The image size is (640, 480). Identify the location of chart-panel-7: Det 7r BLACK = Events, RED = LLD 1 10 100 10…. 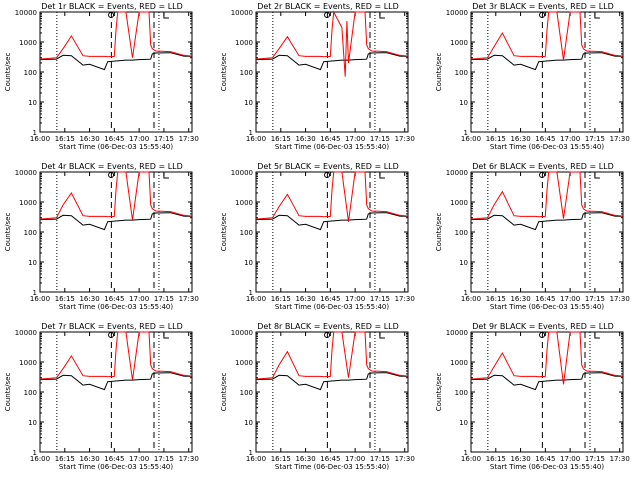
(101, 396).